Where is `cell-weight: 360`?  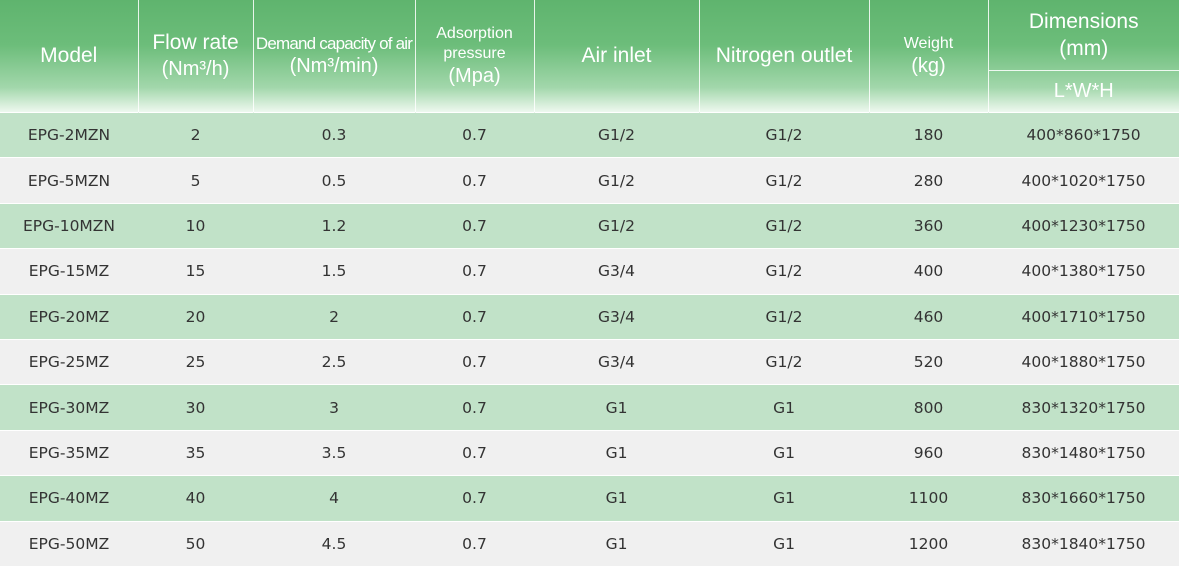 cell-weight: 360 is located at coordinates (928, 225).